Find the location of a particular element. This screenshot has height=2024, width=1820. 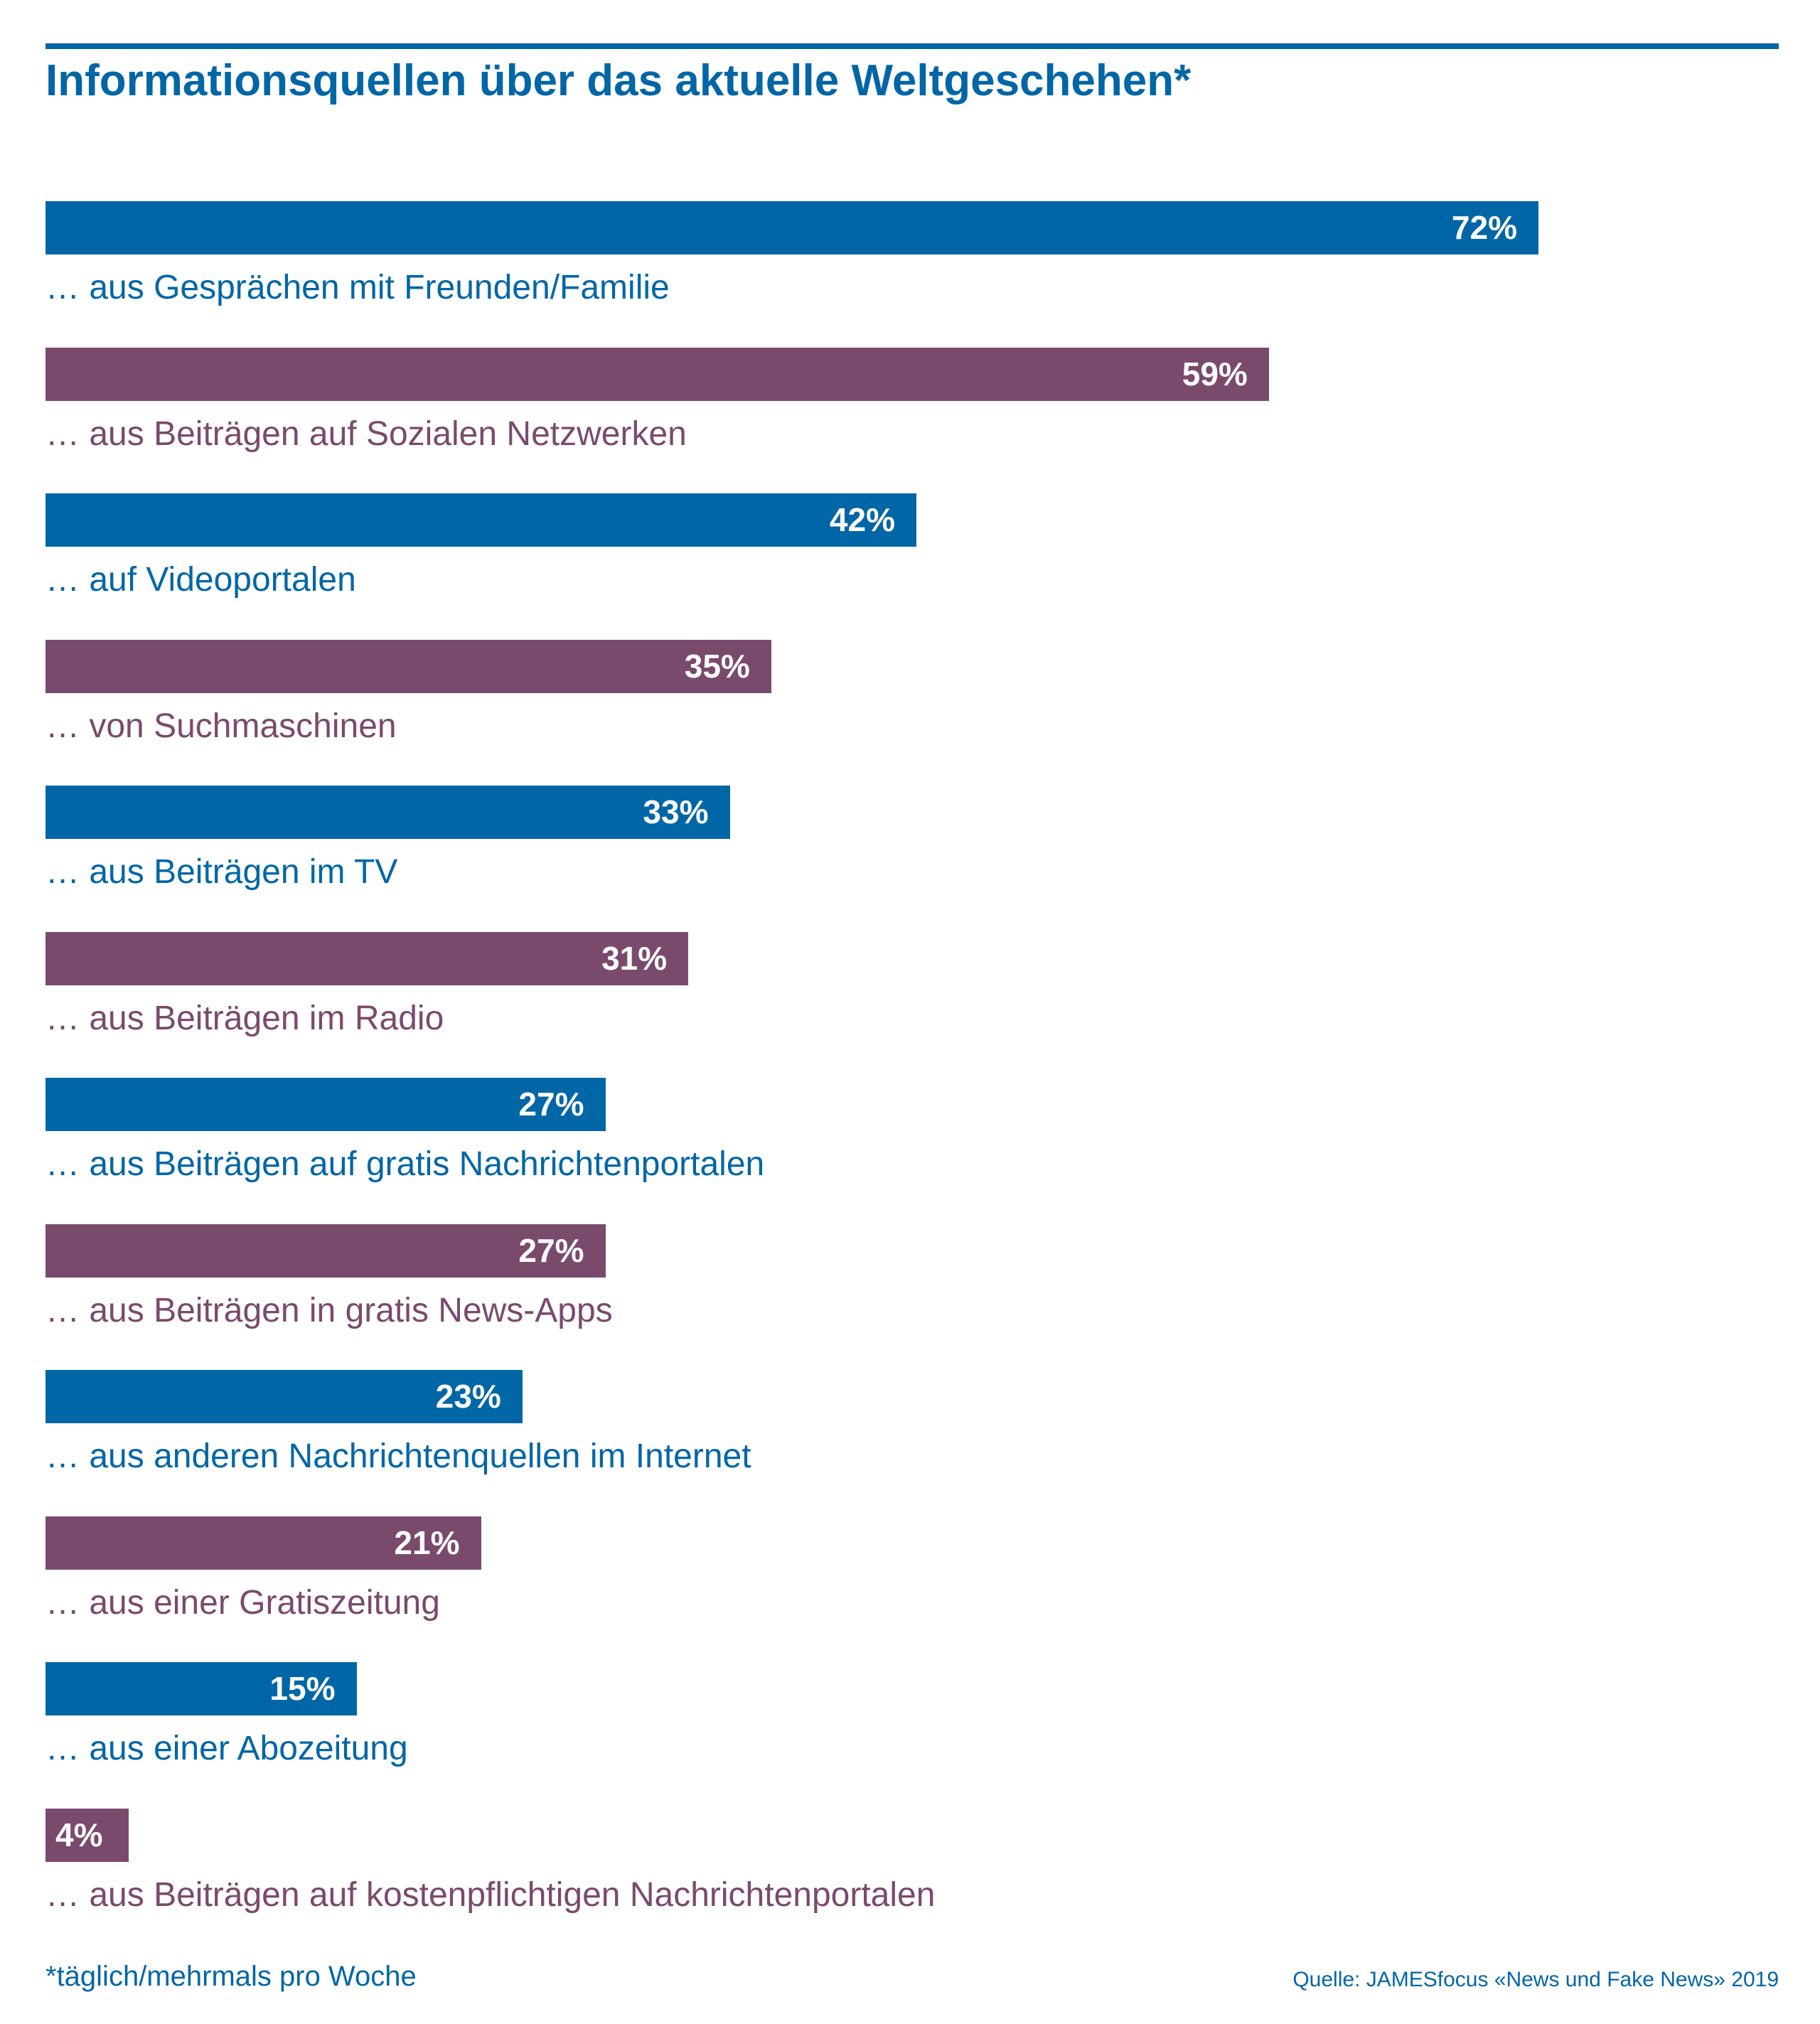

category-label: … aus Beiträgen im Radio is located at coordinates (245, 1018).